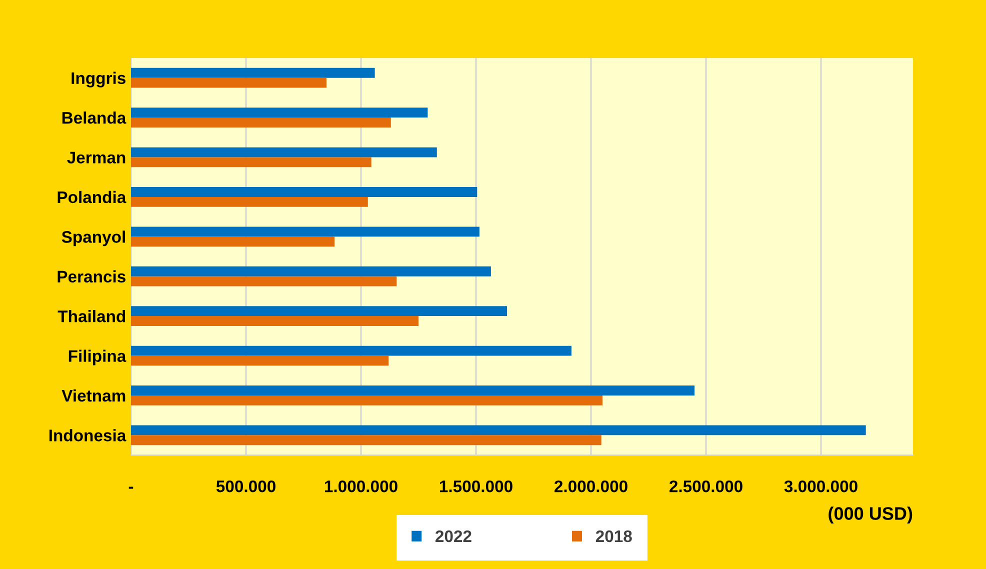 This screenshot has height=569, width=986. Describe the element at coordinates (92, 276) in the screenshot. I see `y-tick-label: Perancis` at that location.